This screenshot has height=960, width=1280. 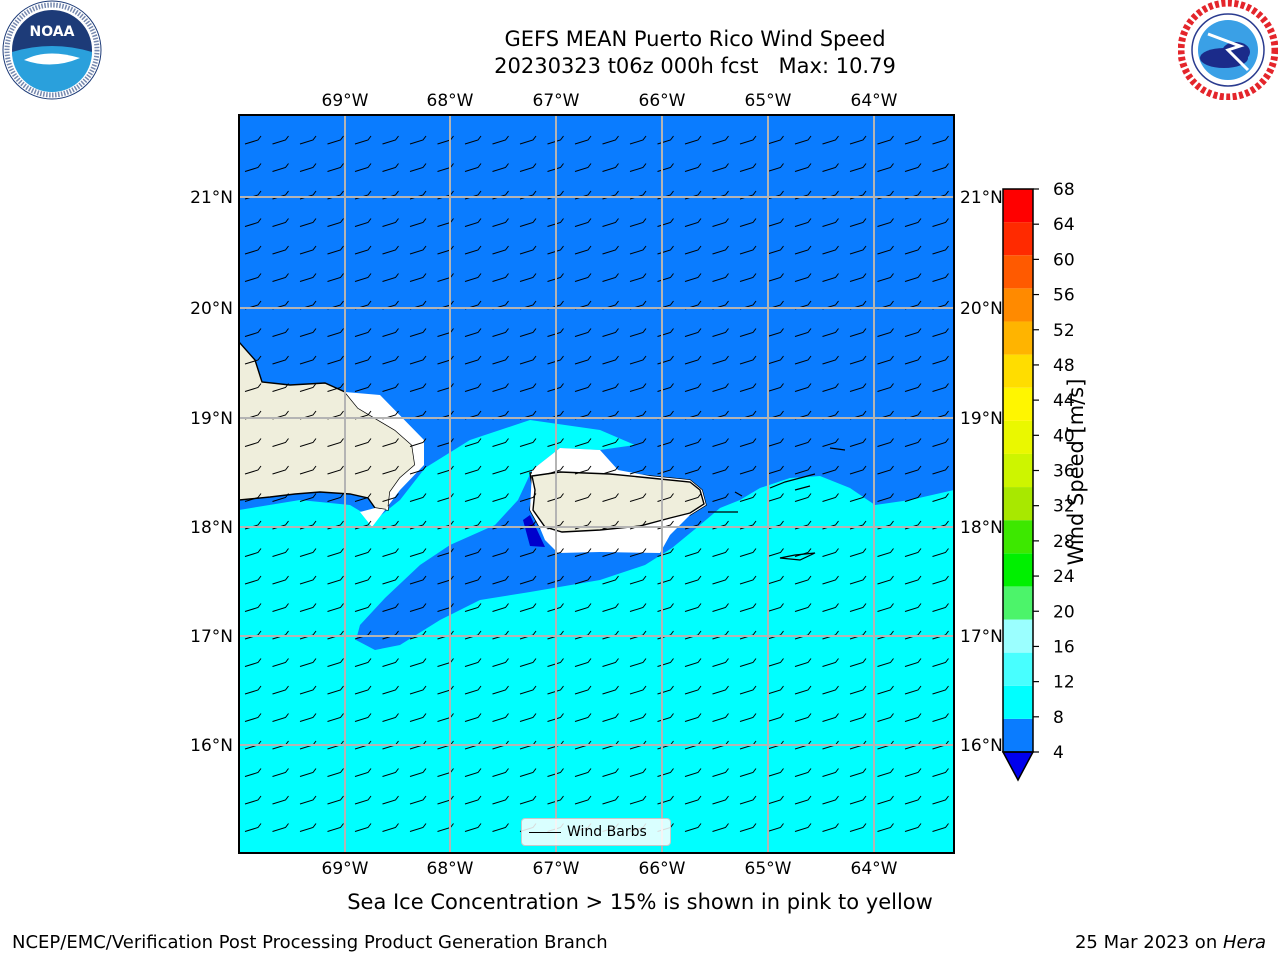 I want to click on lat-label: 17°N, so click(x=211, y=637).